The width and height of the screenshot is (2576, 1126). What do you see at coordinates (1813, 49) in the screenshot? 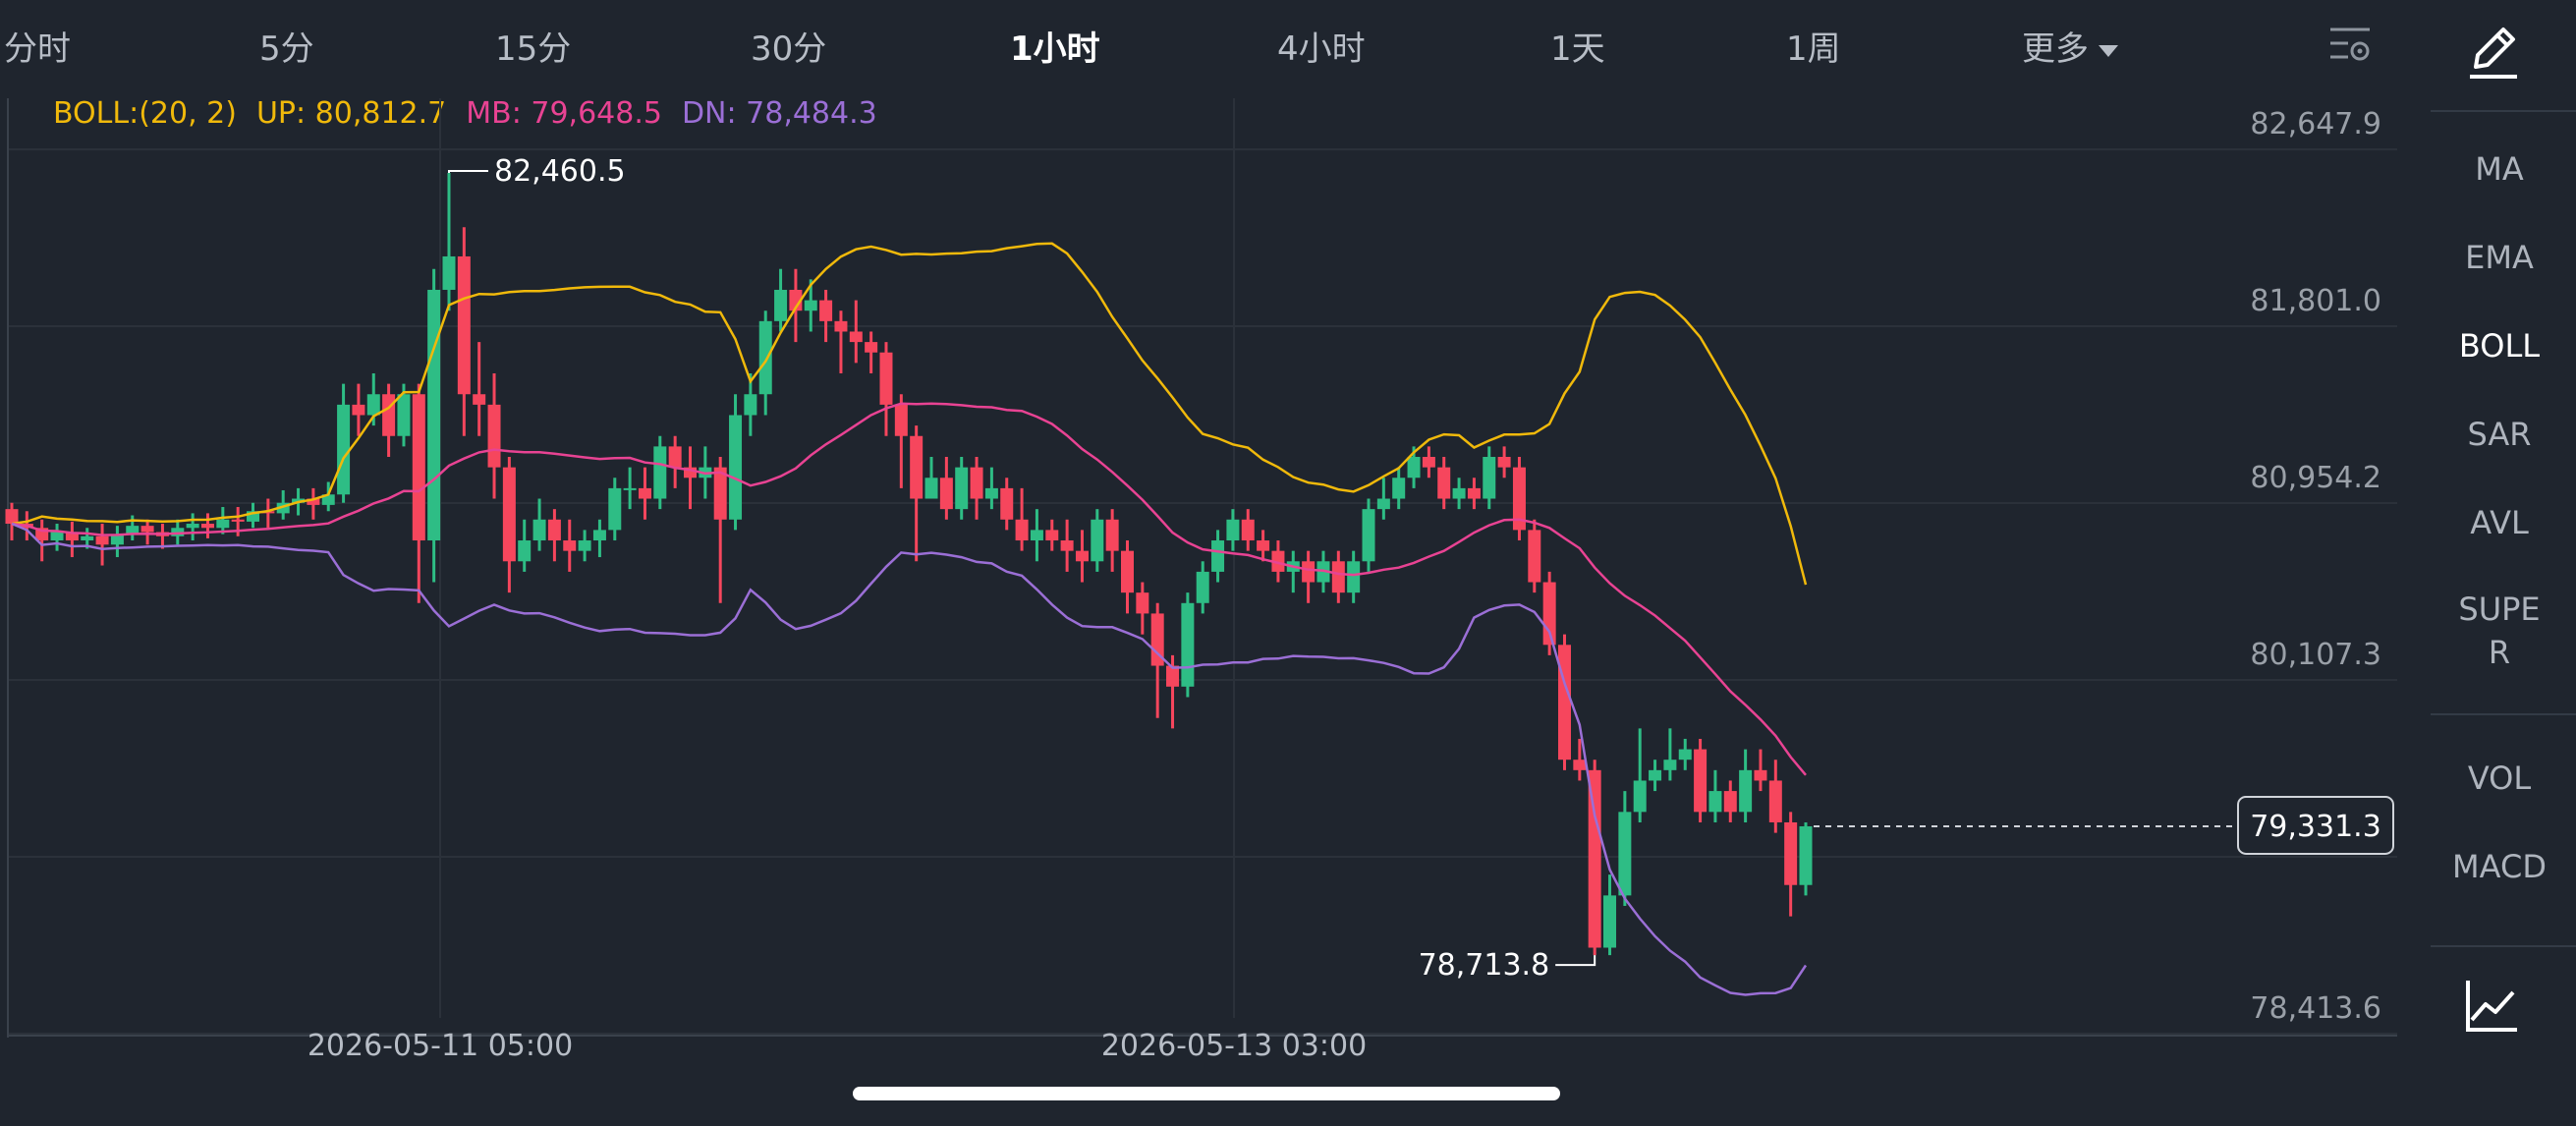
I see `tab-timeframe: 1周` at bounding box center [1813, 49].